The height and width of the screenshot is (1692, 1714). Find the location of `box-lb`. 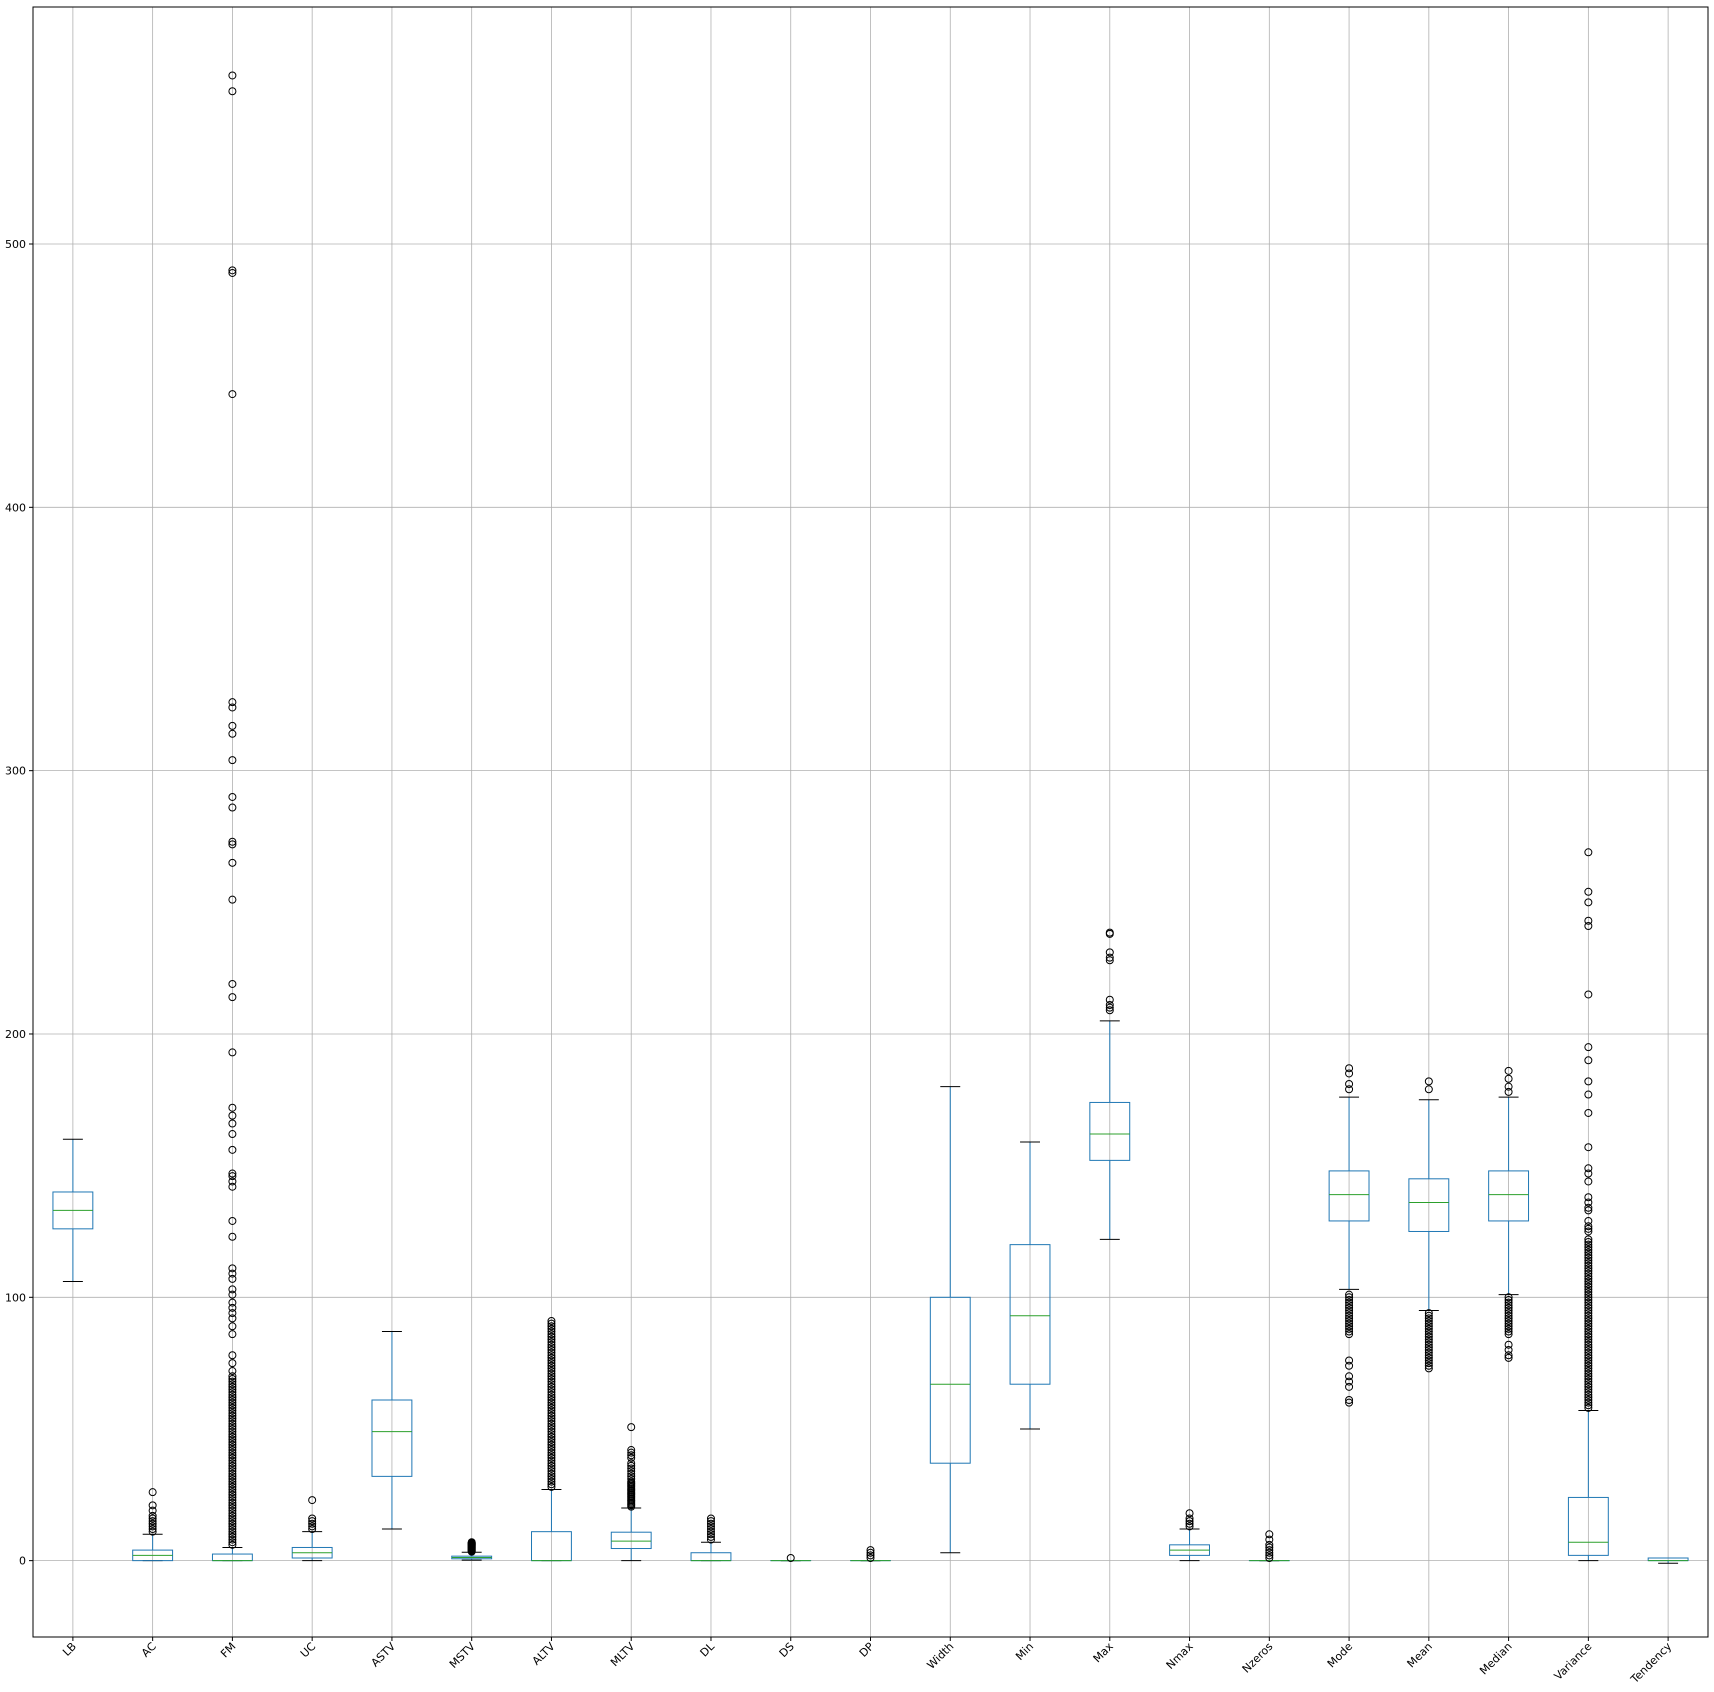

box-lb is located at coordinates (73, 1210).